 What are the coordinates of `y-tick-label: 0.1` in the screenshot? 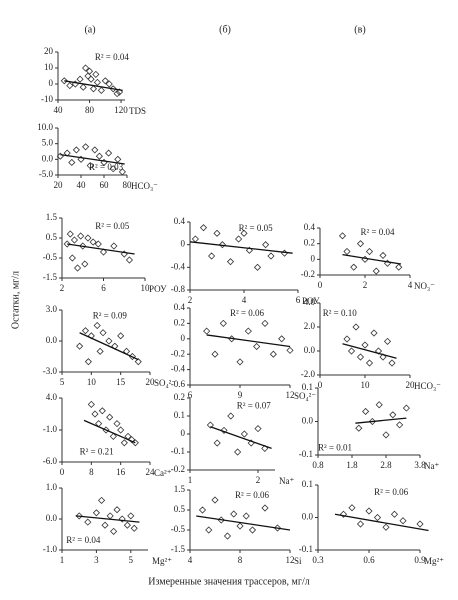 It's located at (307, 484).